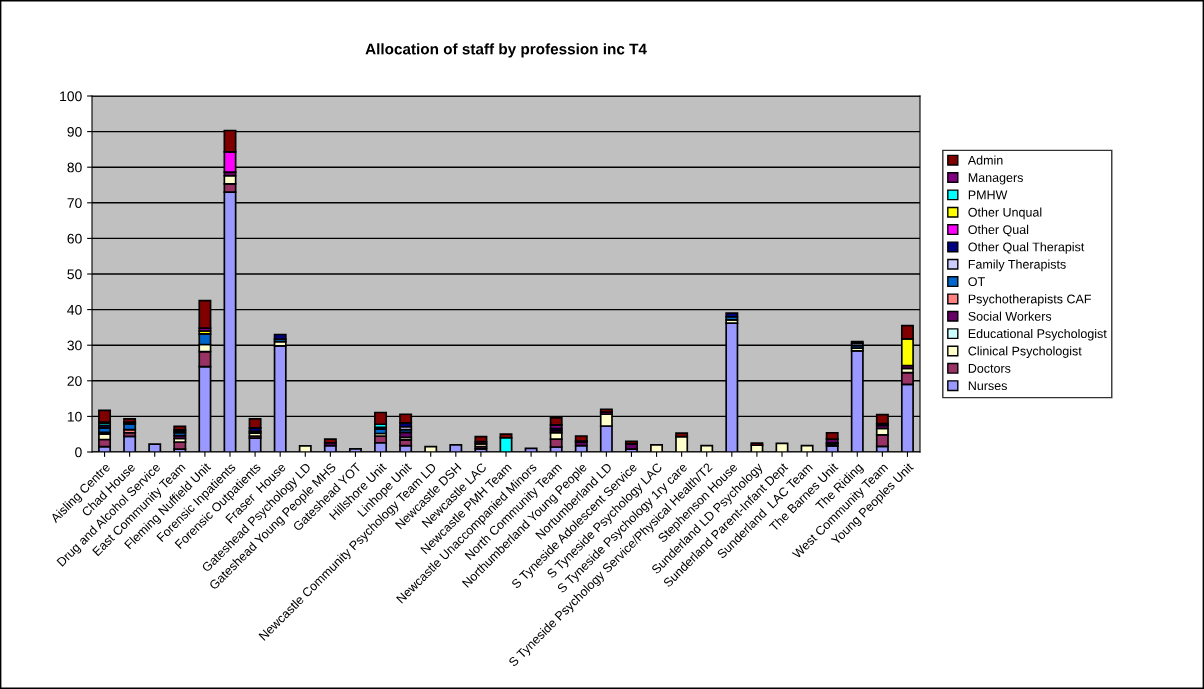 The height and width of the screenshot is (689, 1204). I want to click on y-tick-label: 70, so click(74, 203).